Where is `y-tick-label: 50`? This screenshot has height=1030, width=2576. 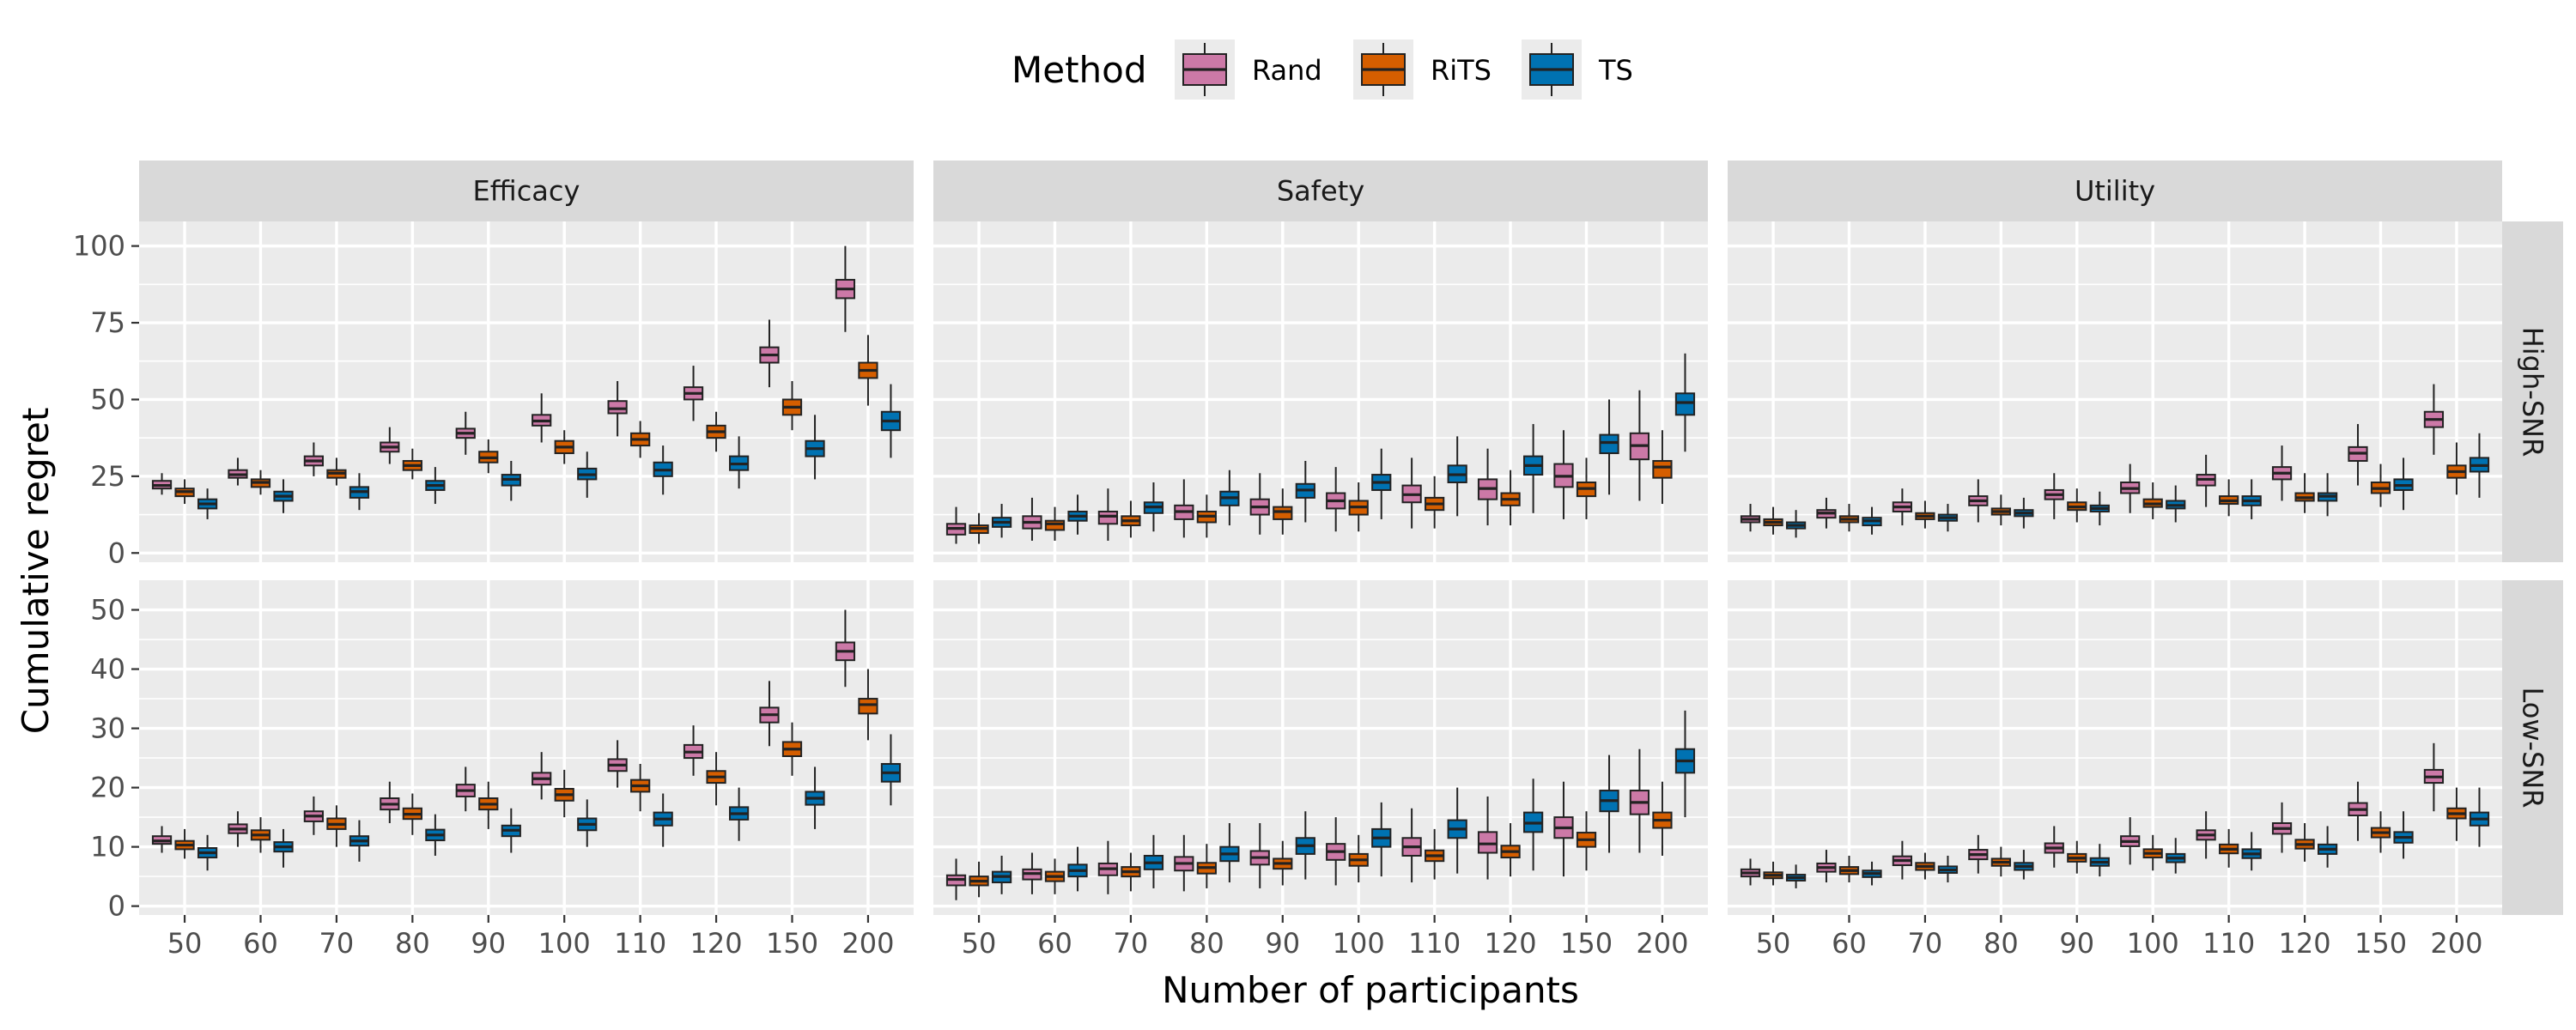
y-tick-label: 50 is located at coordinates (107, 610).